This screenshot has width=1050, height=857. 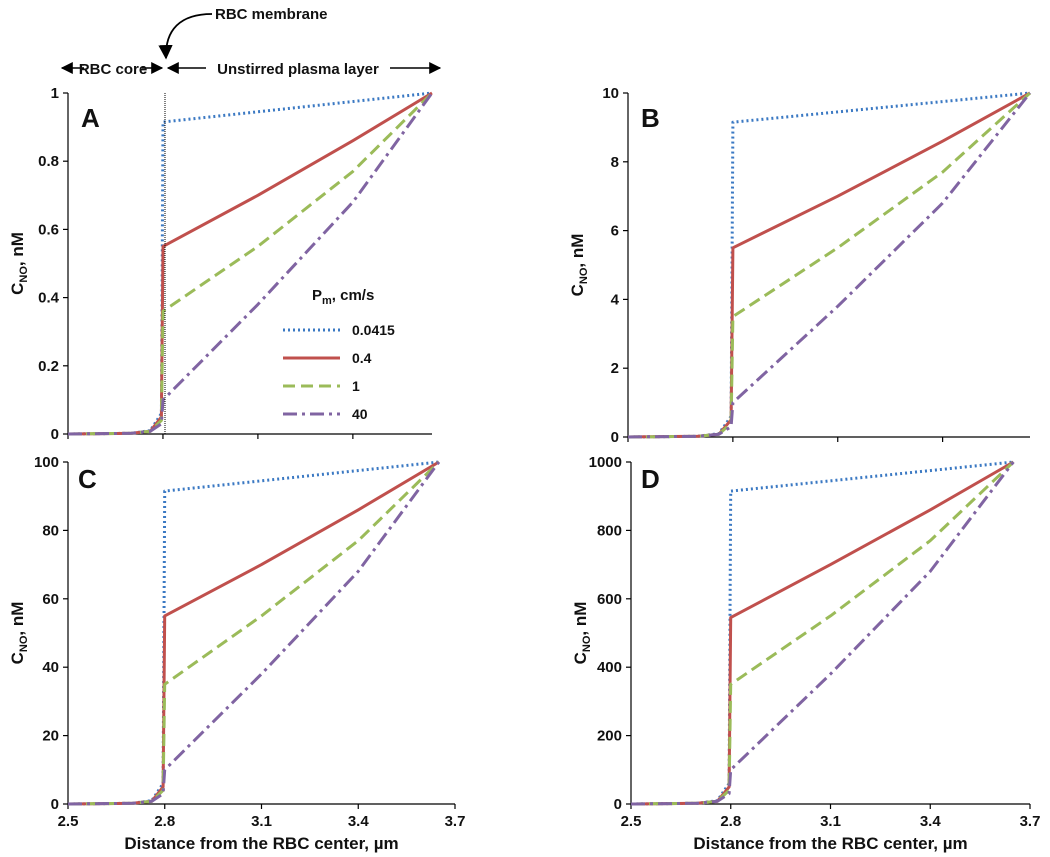 What do you see at coordinates (90, 118) in the screenshot?
I see `panel-letter: A` at bounding box center [90, 118].